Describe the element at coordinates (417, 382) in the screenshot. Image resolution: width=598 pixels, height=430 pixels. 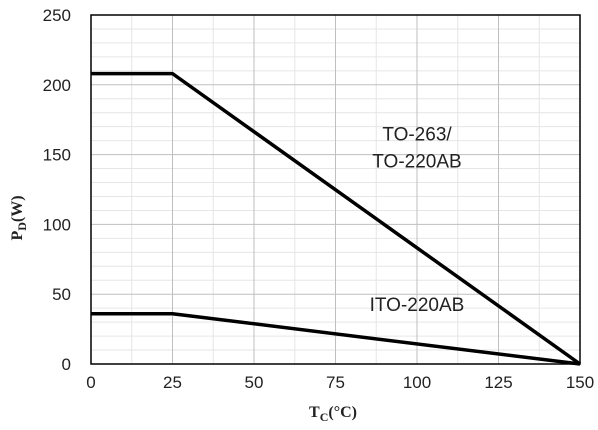
I see `x-tick-label: 100` at that location.